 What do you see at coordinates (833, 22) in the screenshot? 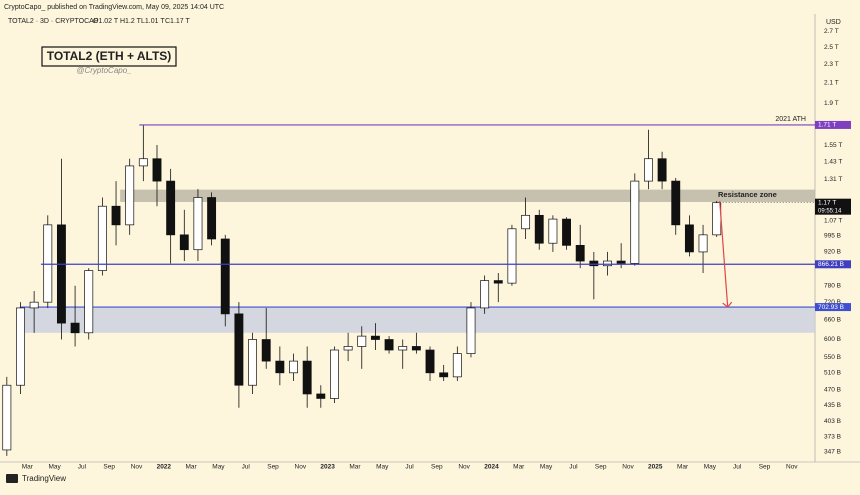
I see `currency: USD` at bounding box center [833, 22].